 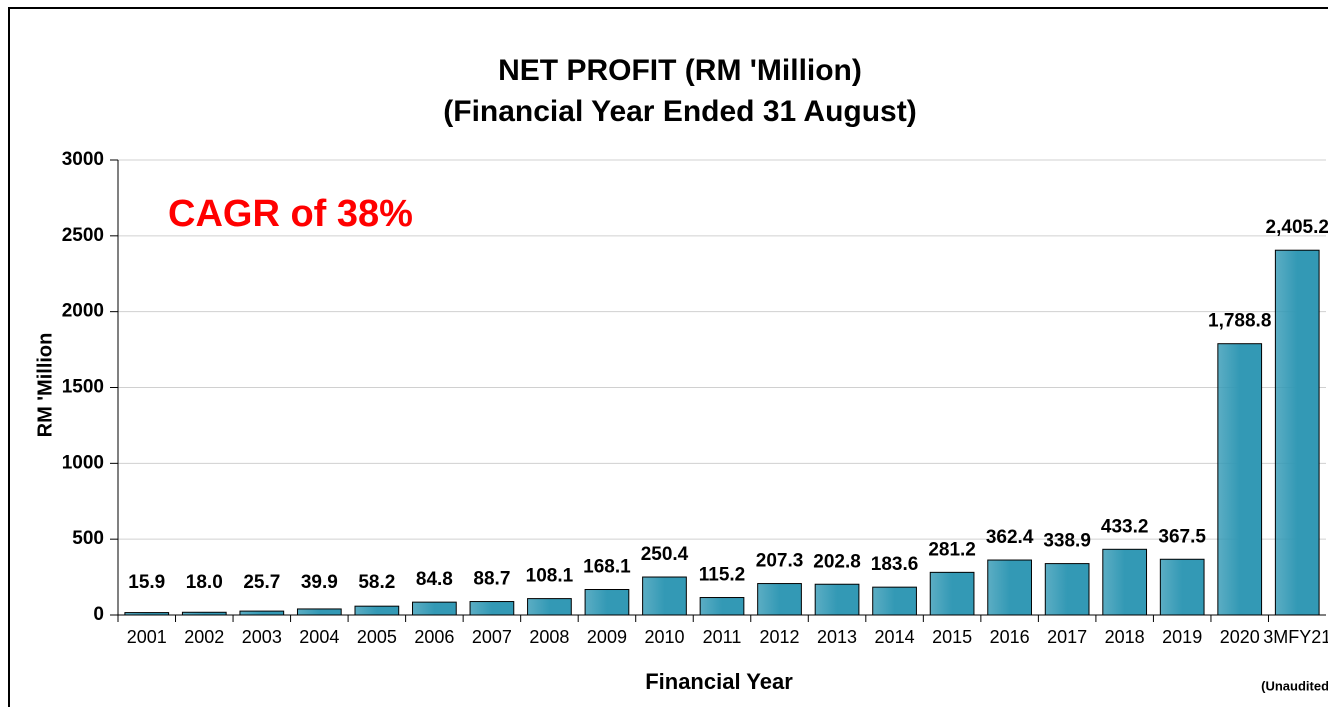 I want to click on data-label: 115.2, so click(x=722, y=575).